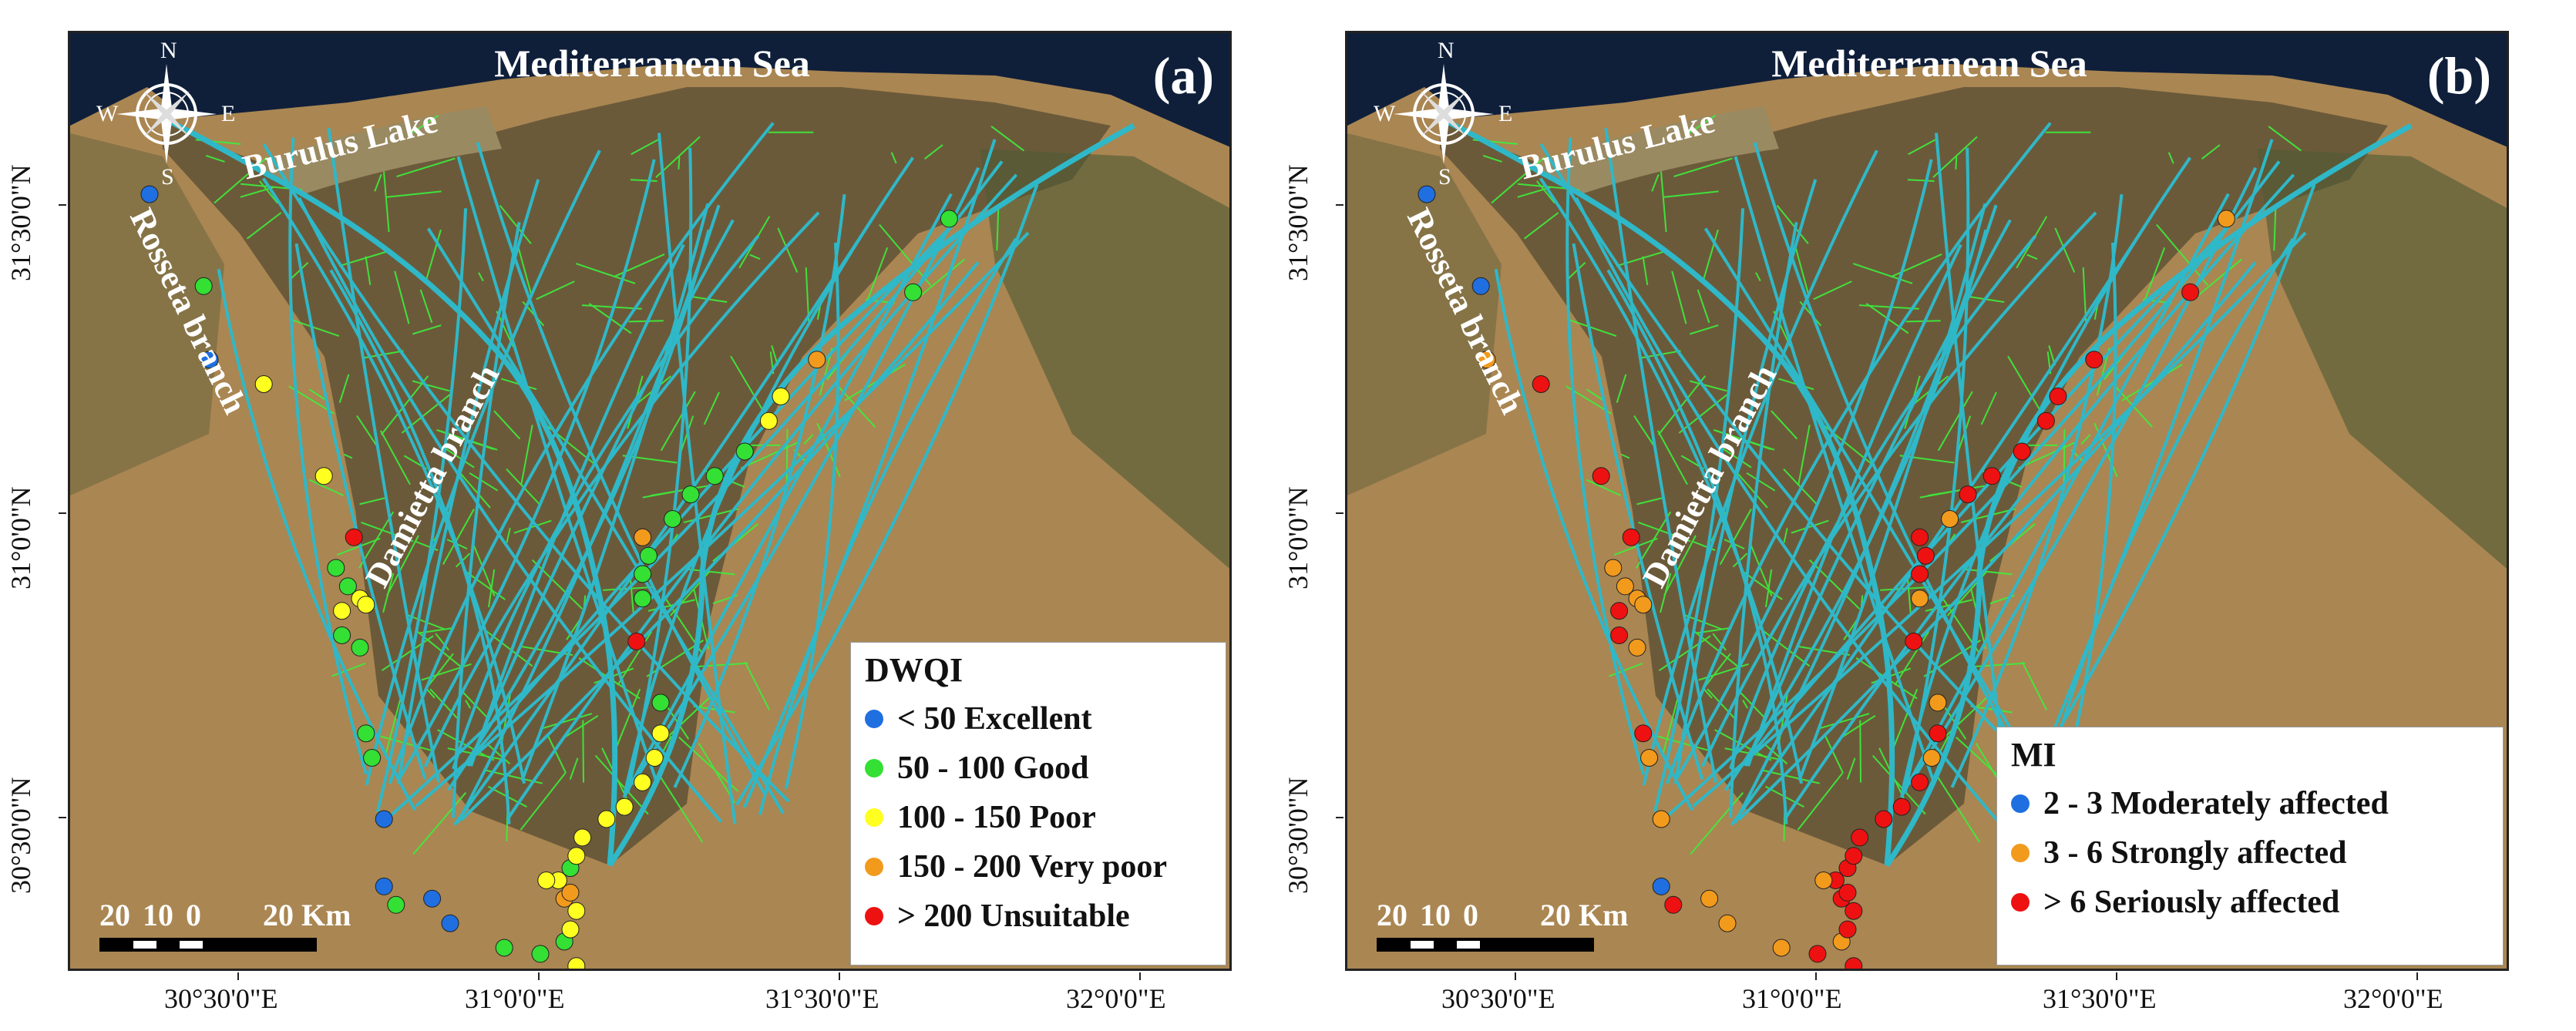 The width and height of the screenshot is (2576, 1031). I want to click on scale-bar: 20 10 0 20 Km, so click(1502, 924).